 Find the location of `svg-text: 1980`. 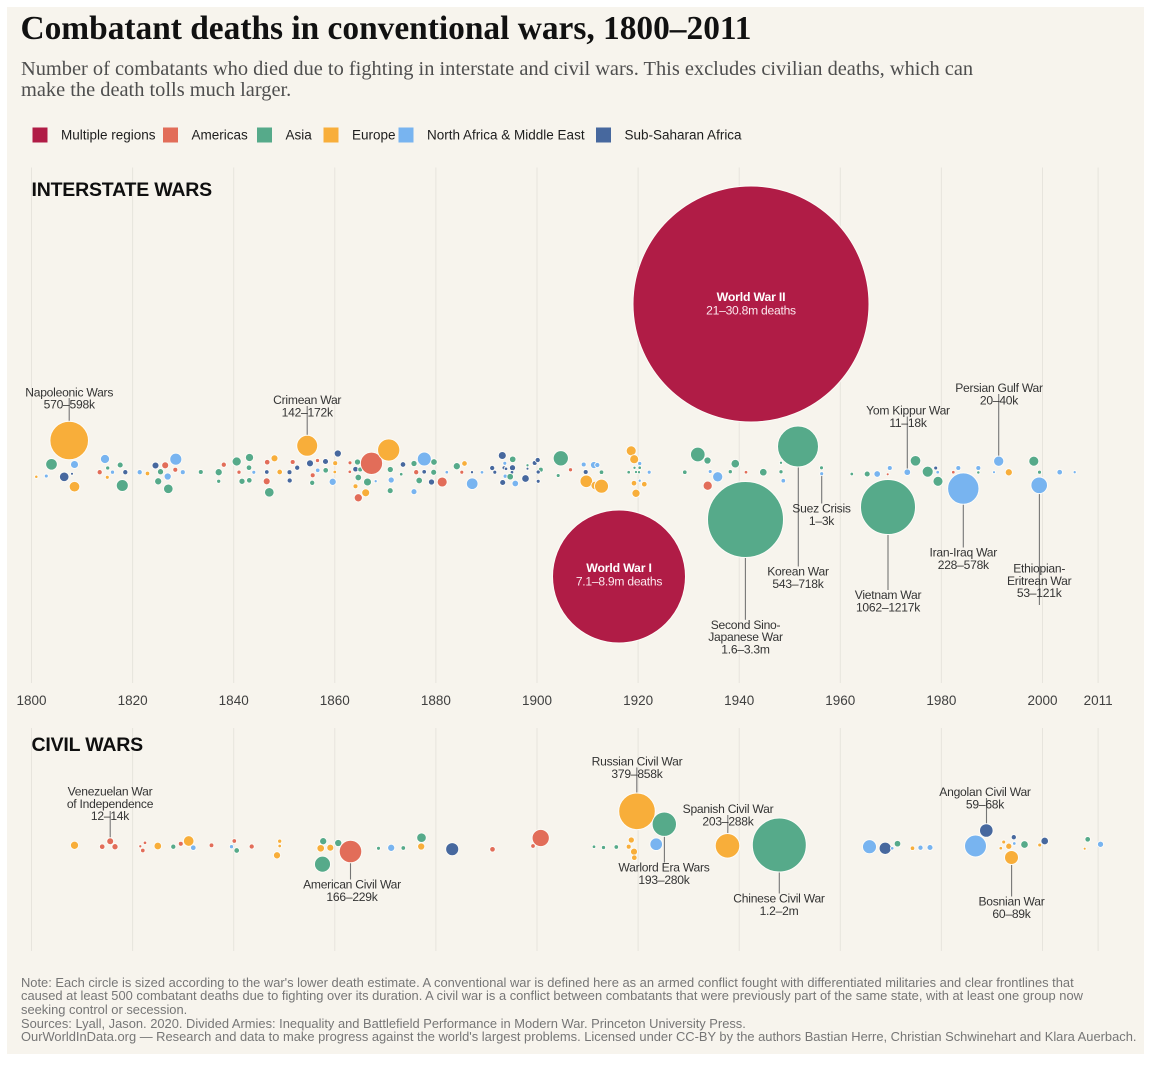

svg-text: 1980 is located at coordinates (941, 700).